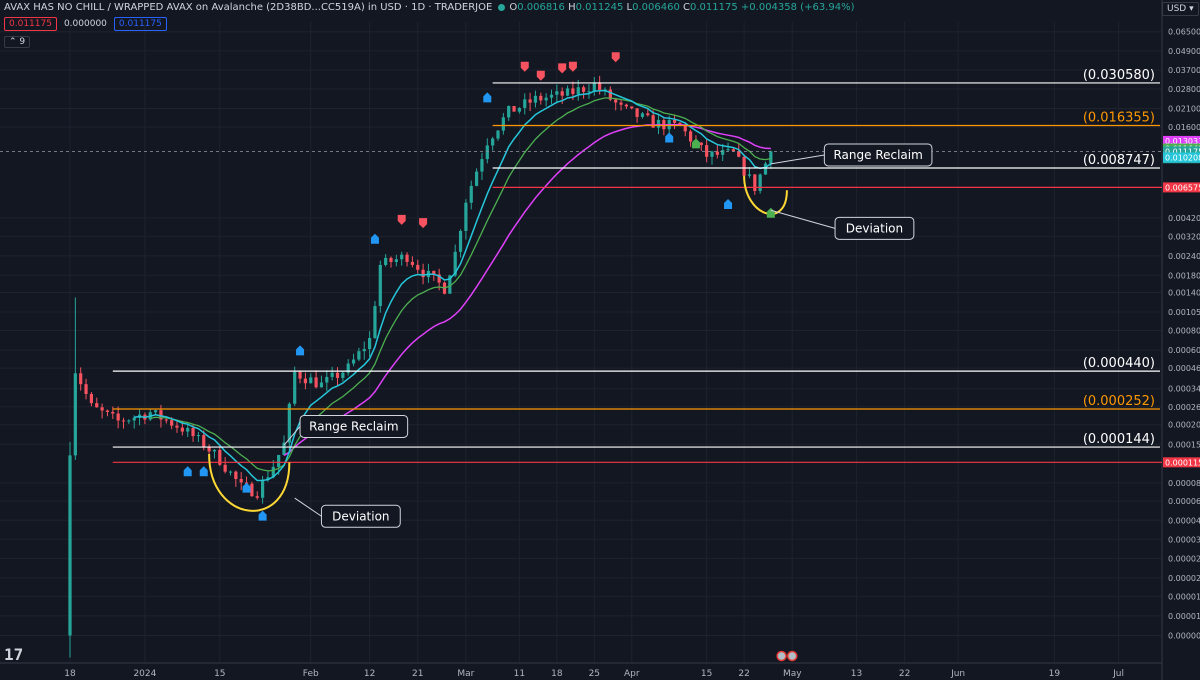 The image size is (1200, 680). What do you see at coordinates (1181, 187) in the screenshot?
I see `price-tag: 0.006575` at bounding box center [1181, 187].